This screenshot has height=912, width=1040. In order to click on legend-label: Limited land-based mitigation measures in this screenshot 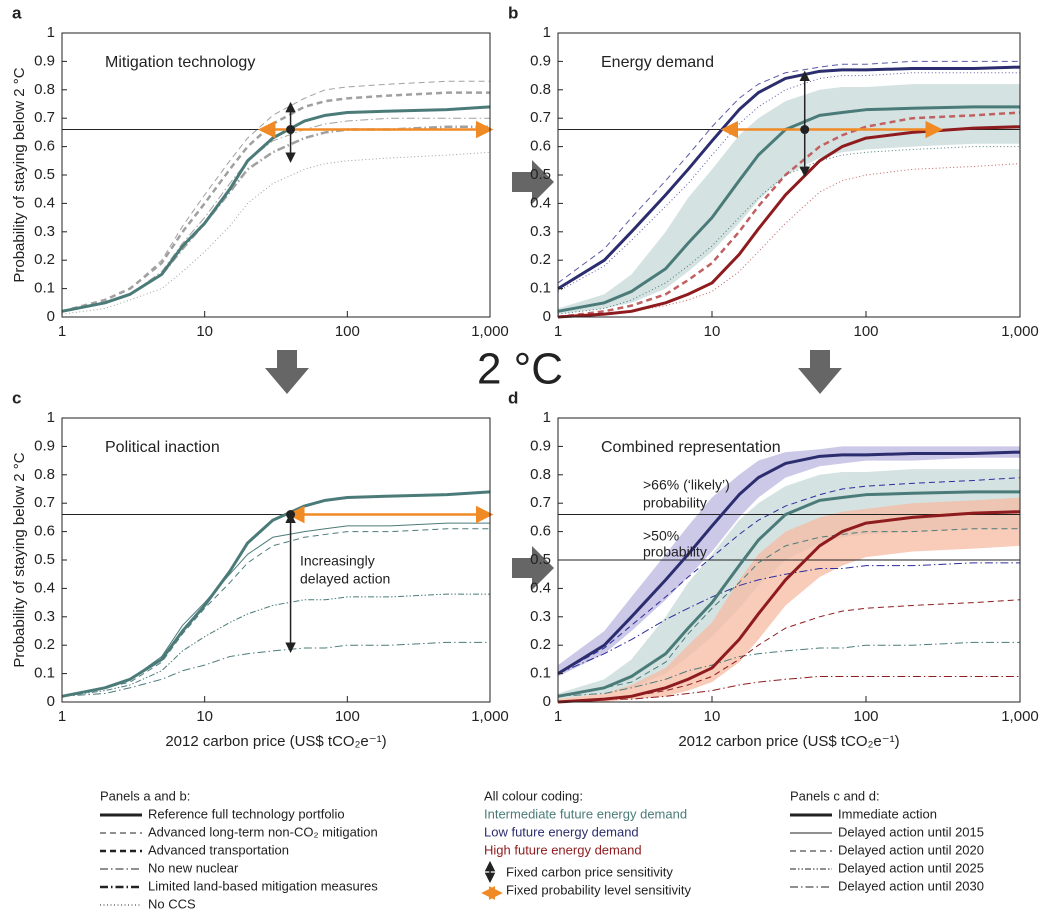, I will do `click(263, 885)`.